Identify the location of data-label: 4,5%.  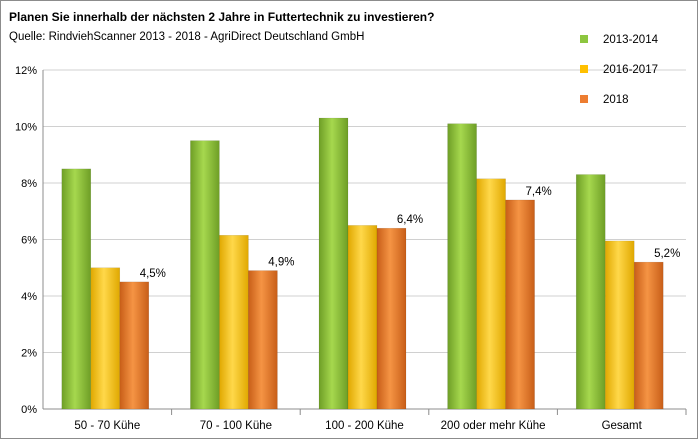
(153, 274).